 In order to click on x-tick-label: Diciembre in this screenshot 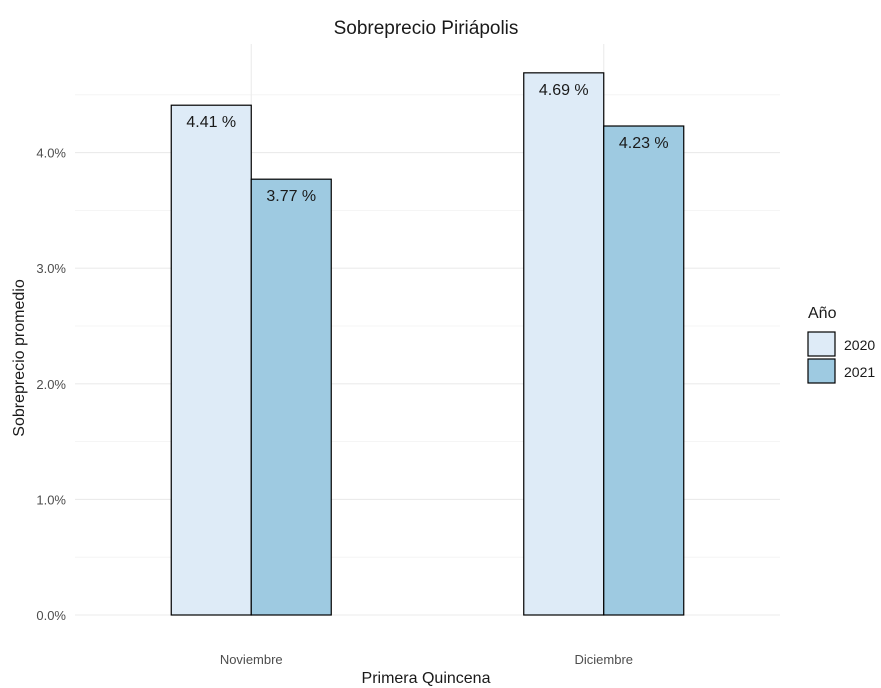, I will do `click(603, 659)`.